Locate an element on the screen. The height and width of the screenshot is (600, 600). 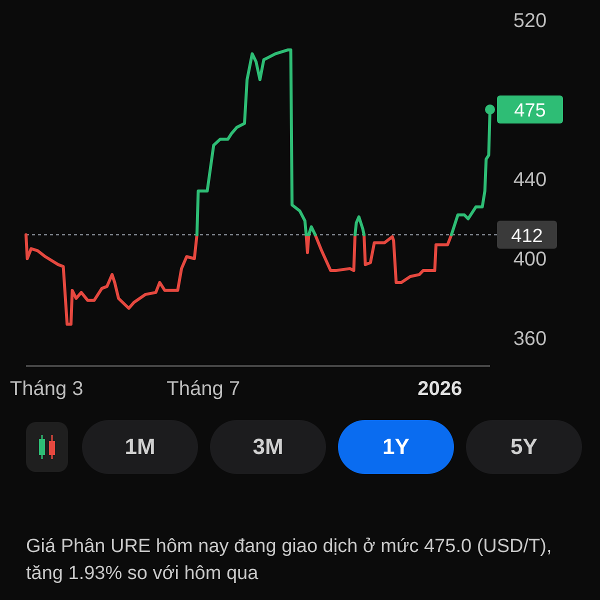
y-tick-label: 400 is located at coordinates (530, 259).